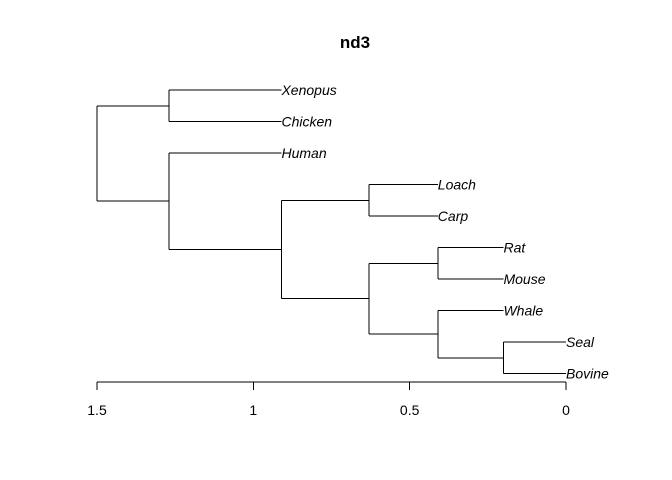  What do you see at coordinates (308, 90) in the screenshot?
I see `leaf-label-xenopus: Xenopus` at bounding box center [308, 90].